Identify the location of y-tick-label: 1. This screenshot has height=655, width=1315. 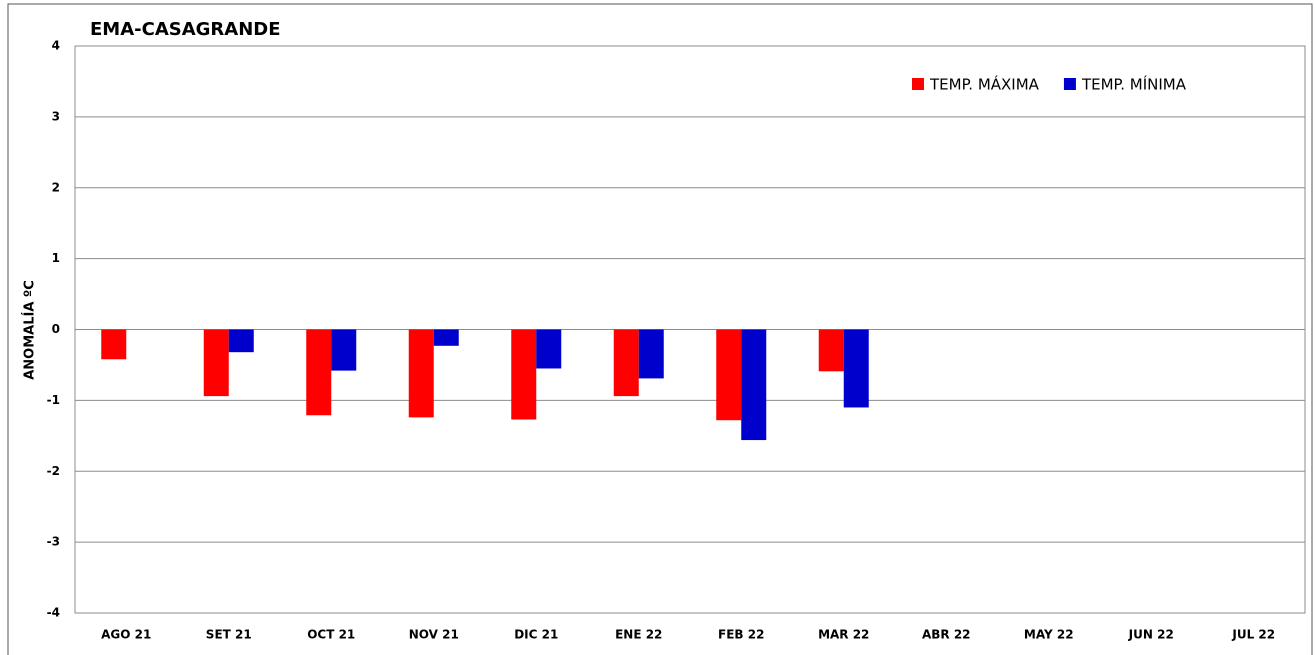
(56, 258).